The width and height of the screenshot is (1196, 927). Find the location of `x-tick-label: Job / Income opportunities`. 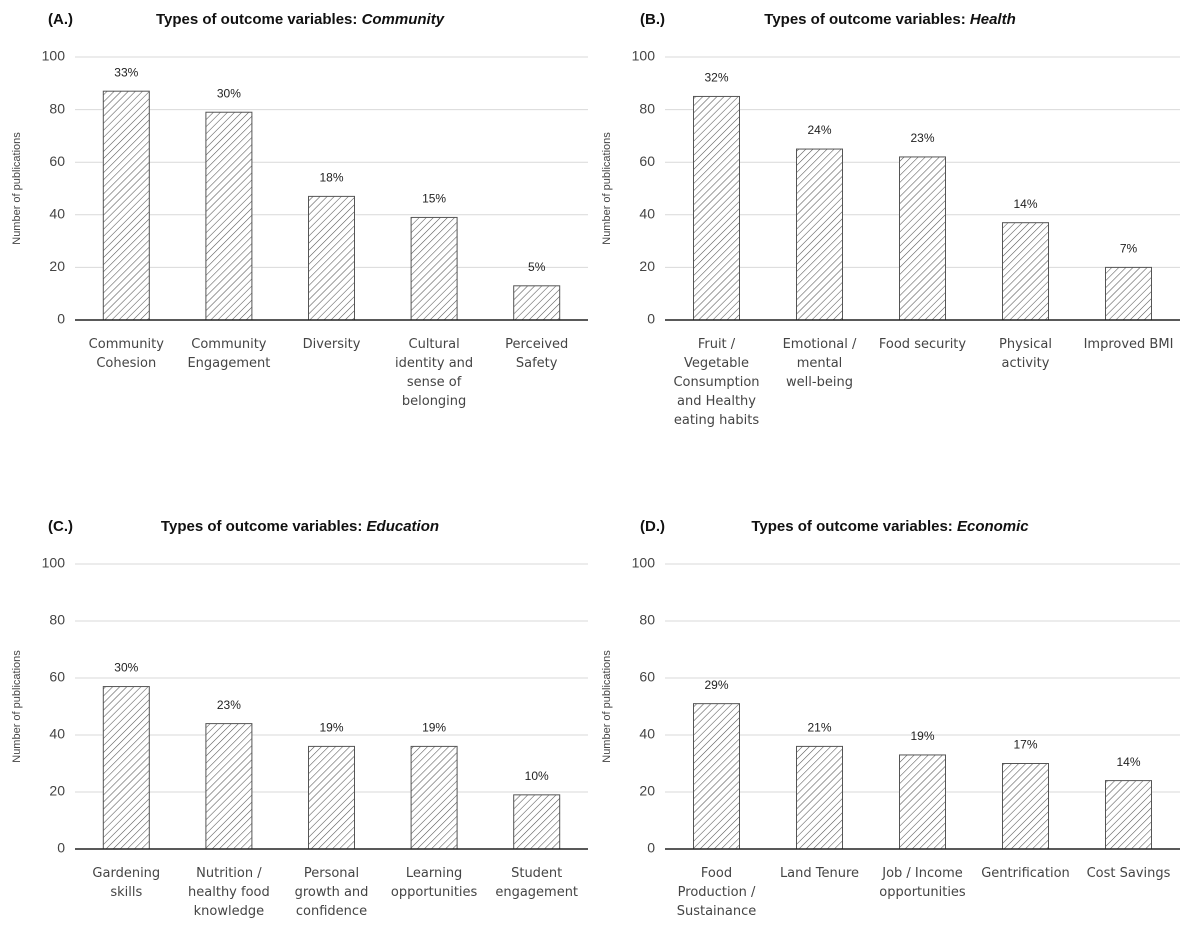

x-tick-label: Job / Income opportunities is located at coordinates (922, 883).